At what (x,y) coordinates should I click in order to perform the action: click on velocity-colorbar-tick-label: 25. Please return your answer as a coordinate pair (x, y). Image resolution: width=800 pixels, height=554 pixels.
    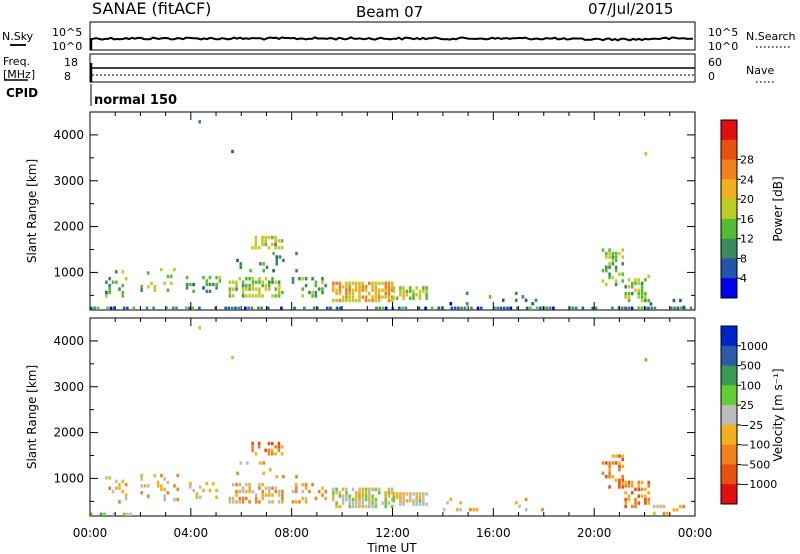
    Looking at the image, I should click on (747, 405).